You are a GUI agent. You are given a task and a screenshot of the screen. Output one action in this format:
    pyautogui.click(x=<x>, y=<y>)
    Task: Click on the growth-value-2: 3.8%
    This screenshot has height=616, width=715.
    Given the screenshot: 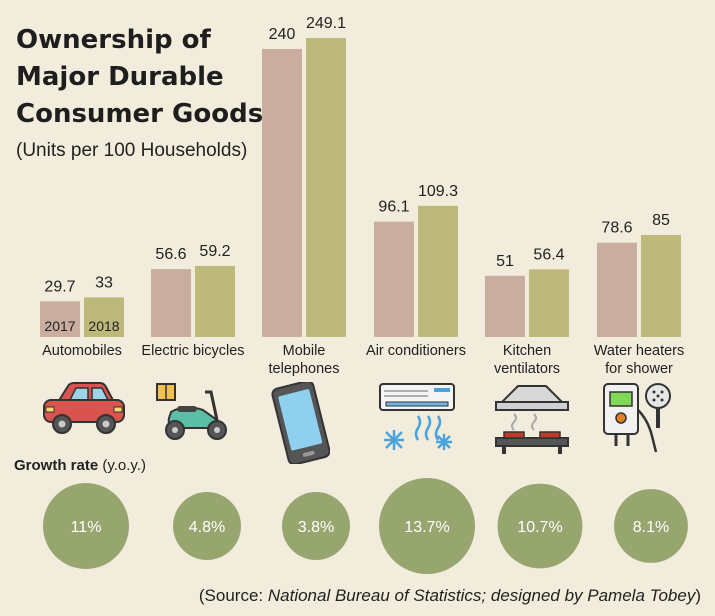 What is the action you would take?
    pyautogui.click(x=316, y=527)
    